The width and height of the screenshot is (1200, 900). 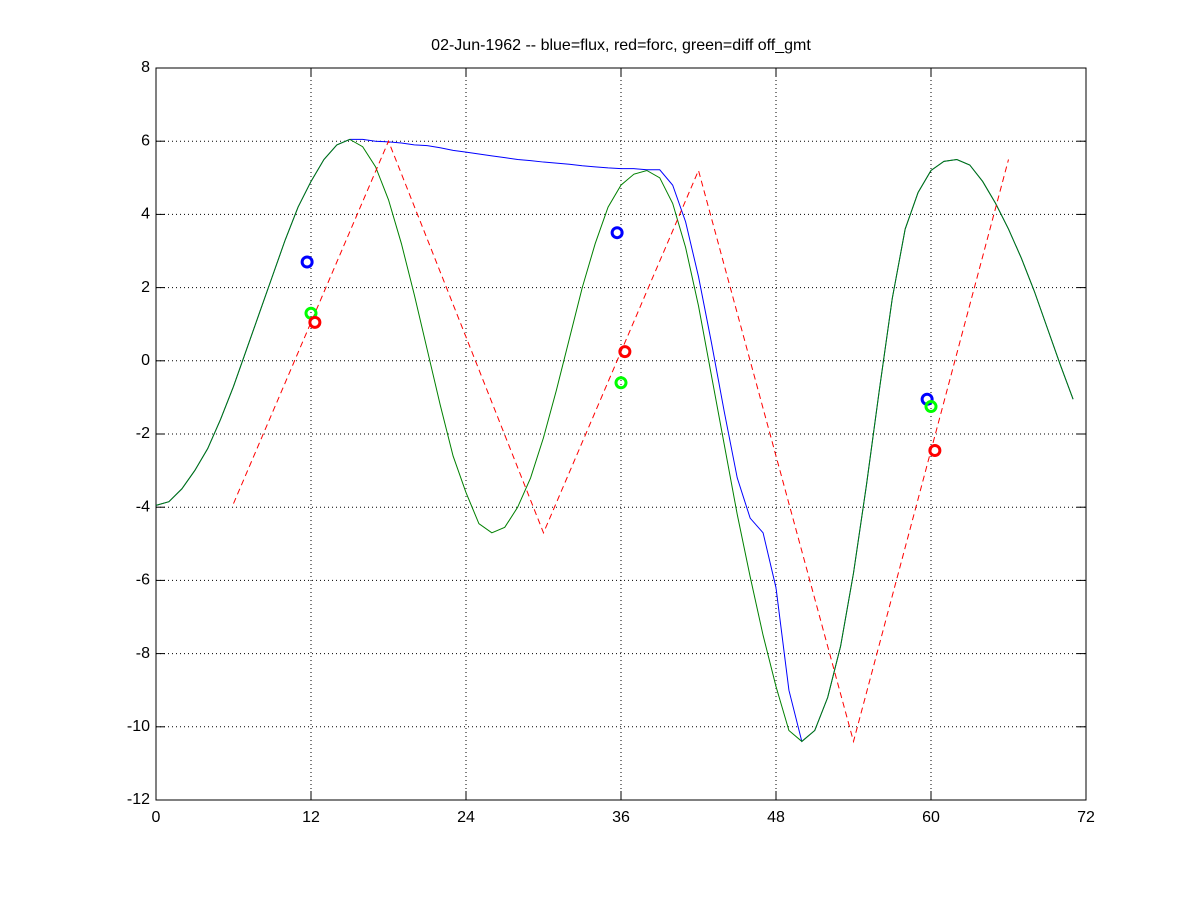 I want to click on y-tick-label: -12, so click(x=138, y=799).